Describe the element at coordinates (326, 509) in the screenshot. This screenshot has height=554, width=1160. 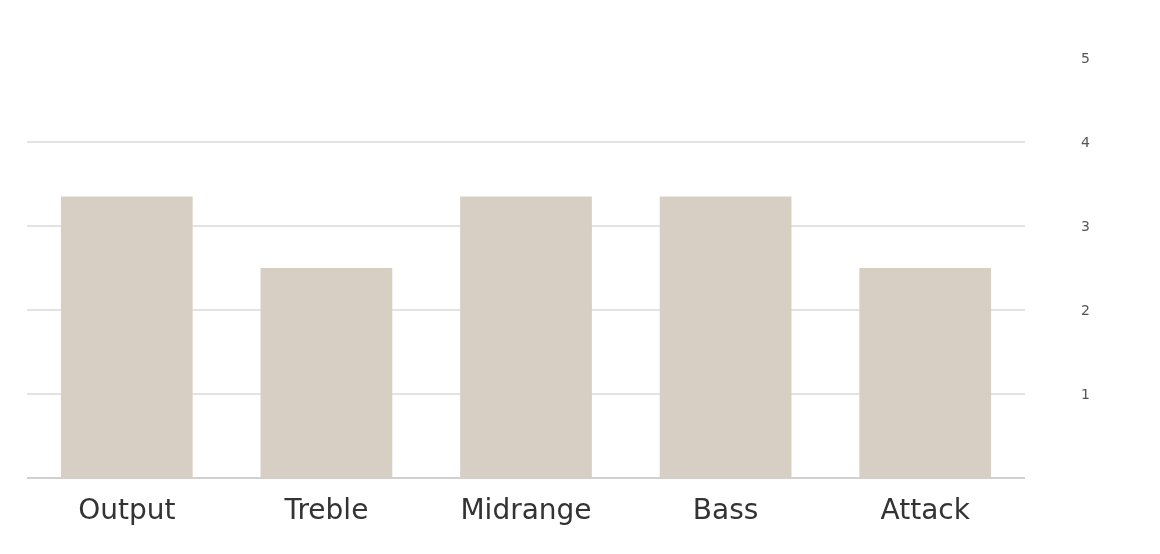
I see `x-tick-label: Treble` at that location.